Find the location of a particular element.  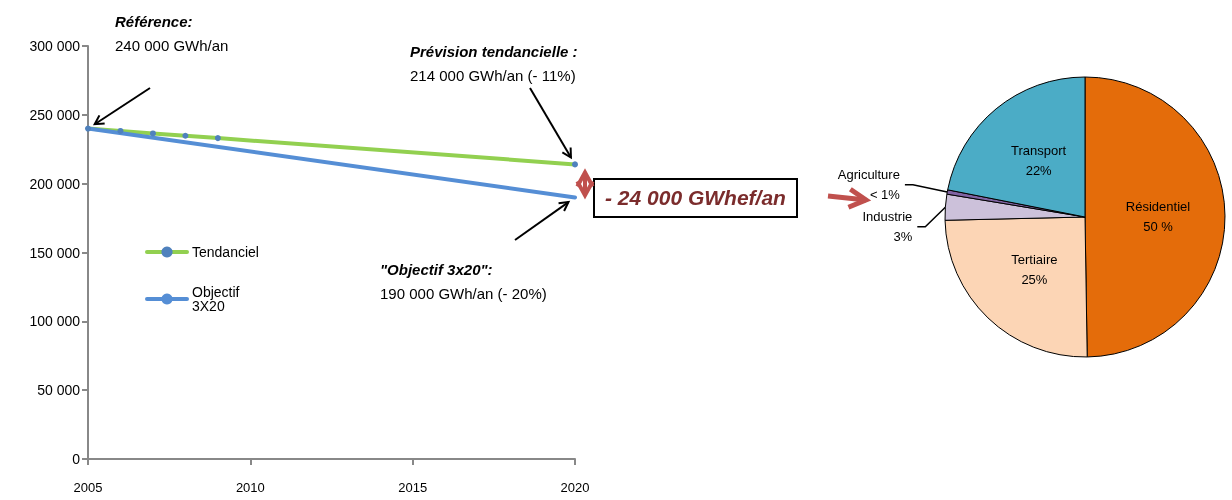

y-tick-label: 200 000 is located at coordinates (55, 183).